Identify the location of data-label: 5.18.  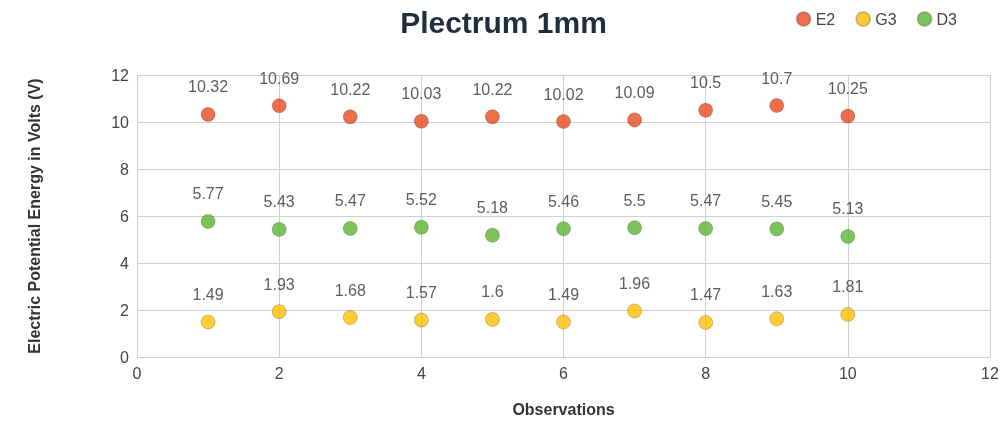
(492, 208).